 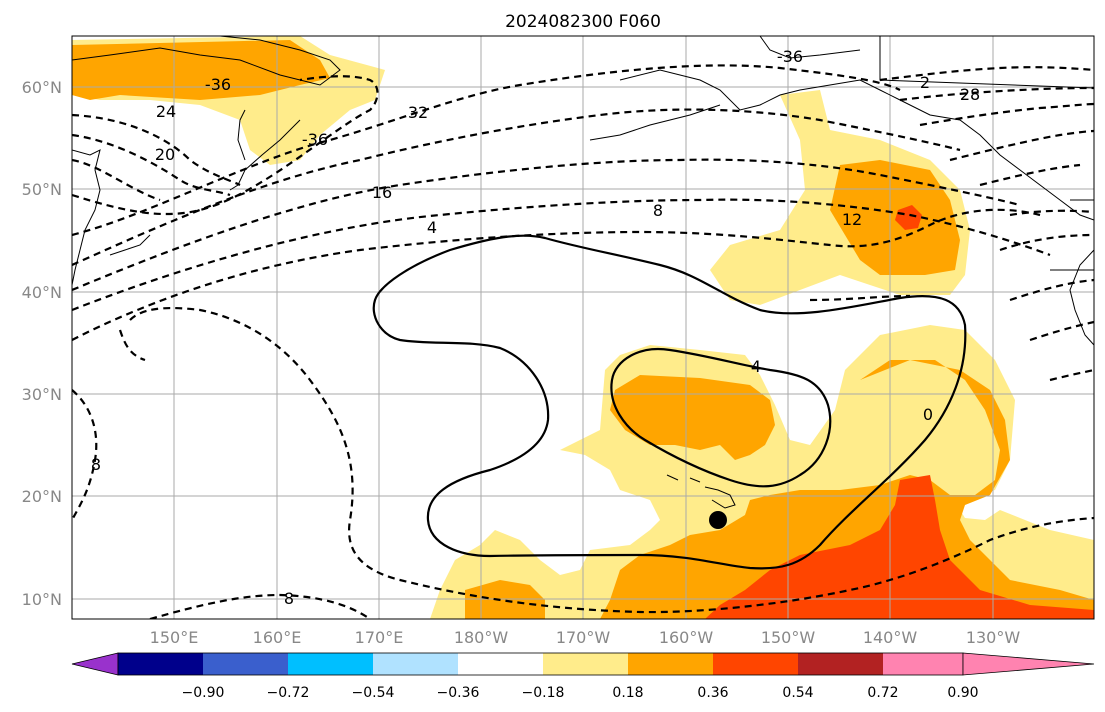 I want to click on colorbar-right-arrow, so click(x=923, y=664).